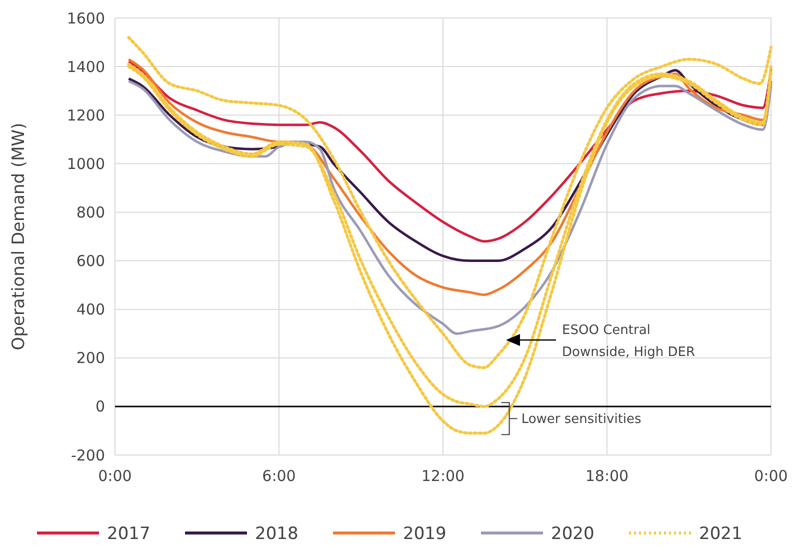 Image resolution: width=794 pixels, height=551 pixels. What do you see at coordinates (85, 18) in the screenshot?
I see `y-tick-label: 1600` at bounding box center [85, 18].